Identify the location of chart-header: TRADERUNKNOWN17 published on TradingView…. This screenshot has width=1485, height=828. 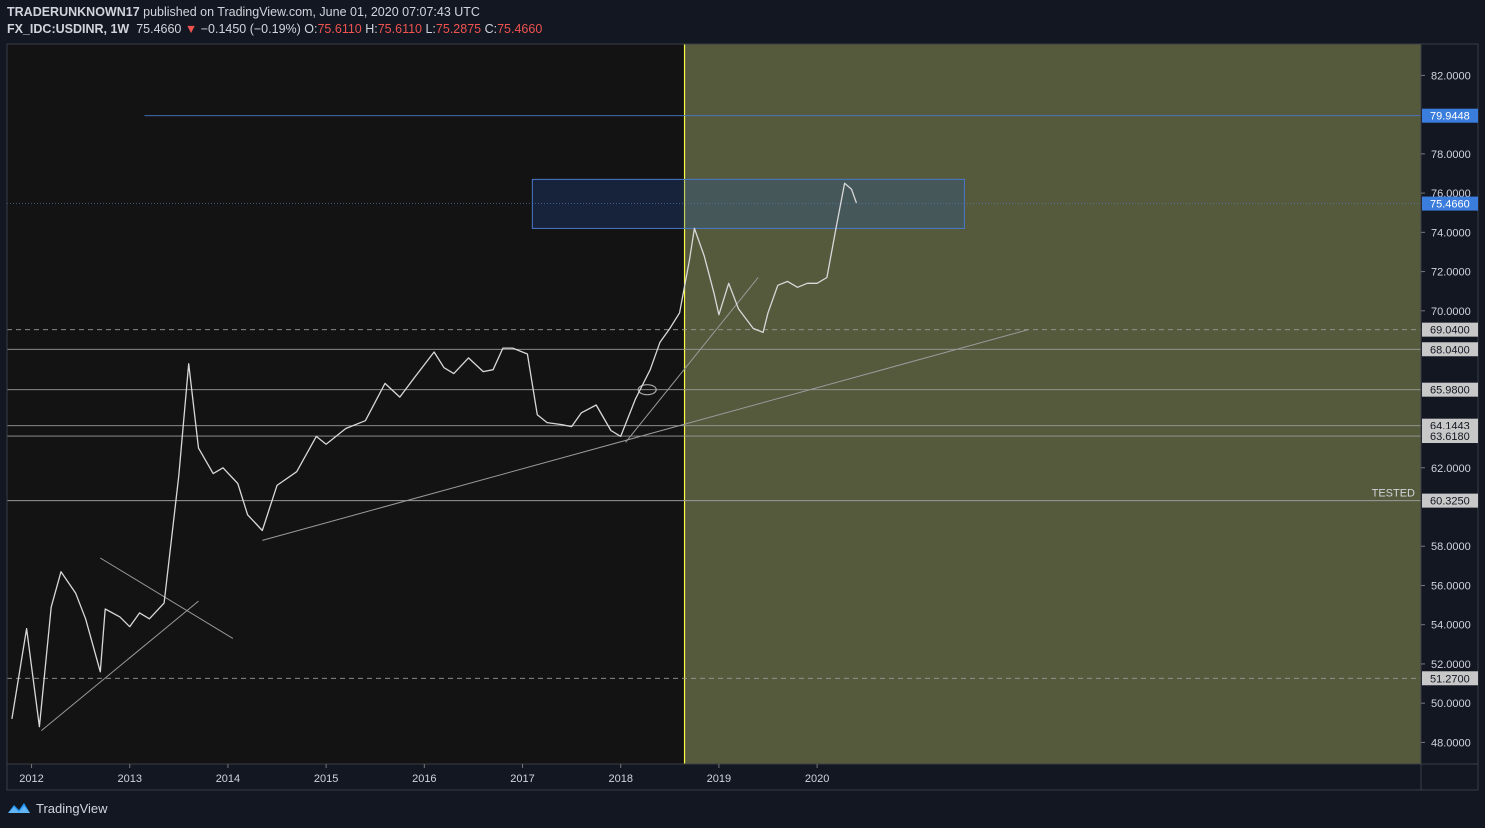
(274, 21).